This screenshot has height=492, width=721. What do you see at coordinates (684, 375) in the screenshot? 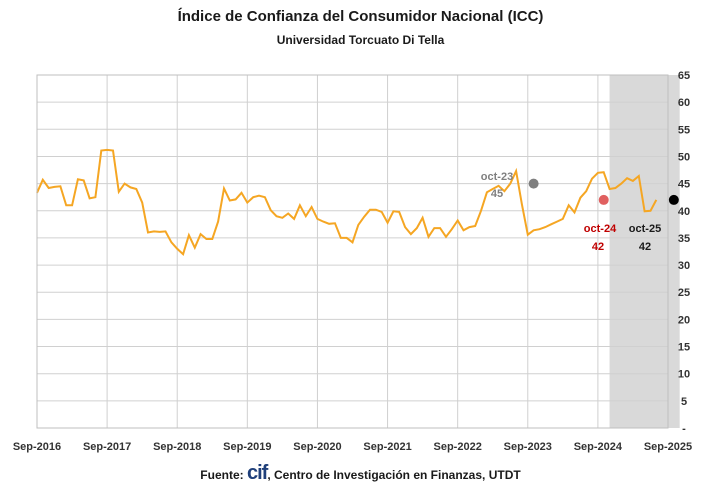
I see `y-tick-label: 10` at bounding box center [684, 375].